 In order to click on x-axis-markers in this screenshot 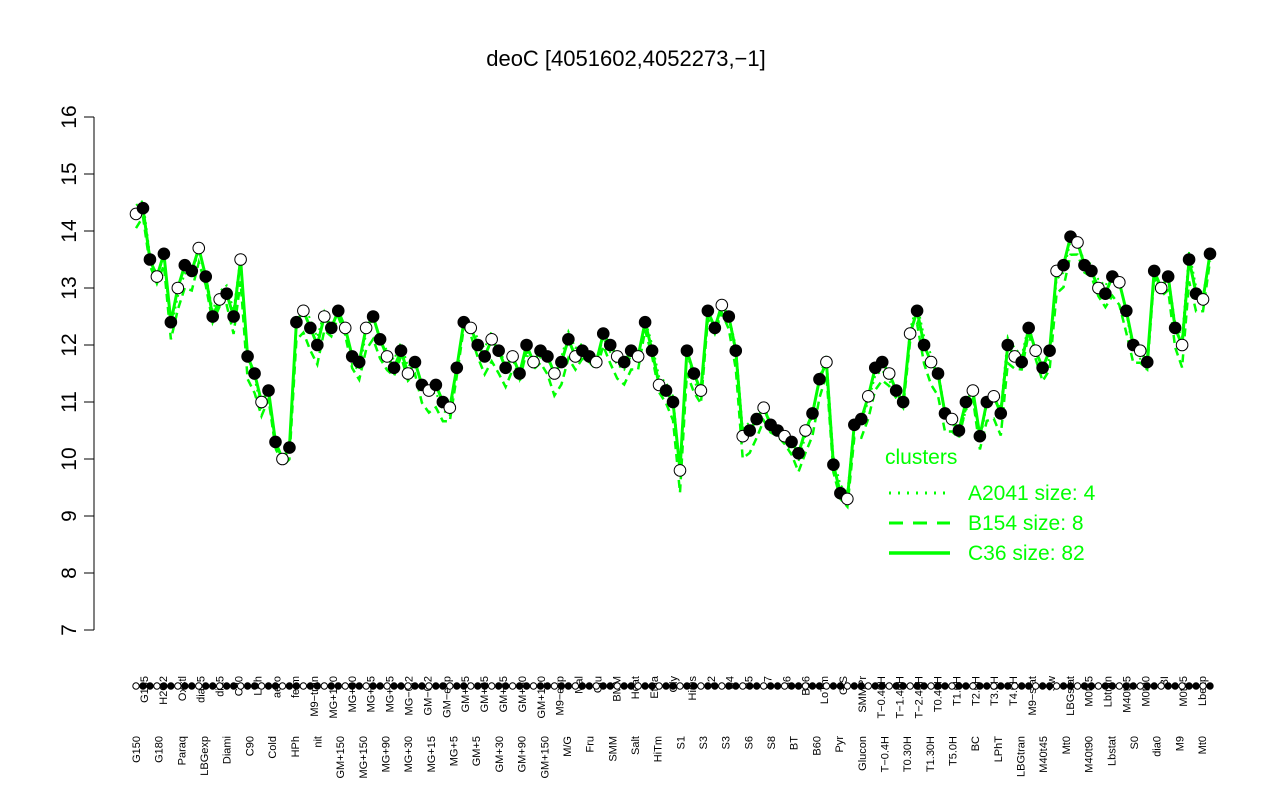, I will do `click(673, 686)`.